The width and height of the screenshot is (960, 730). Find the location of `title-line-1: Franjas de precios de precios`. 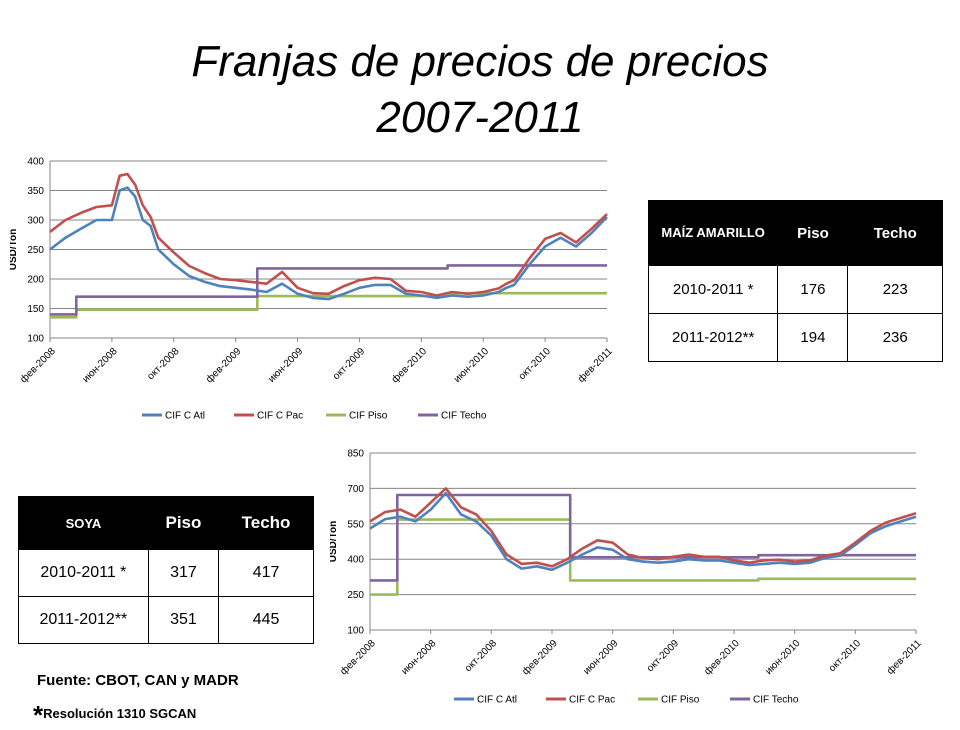

title-line-1: Franjas de precios de precios is located at coordinates (480, 61).